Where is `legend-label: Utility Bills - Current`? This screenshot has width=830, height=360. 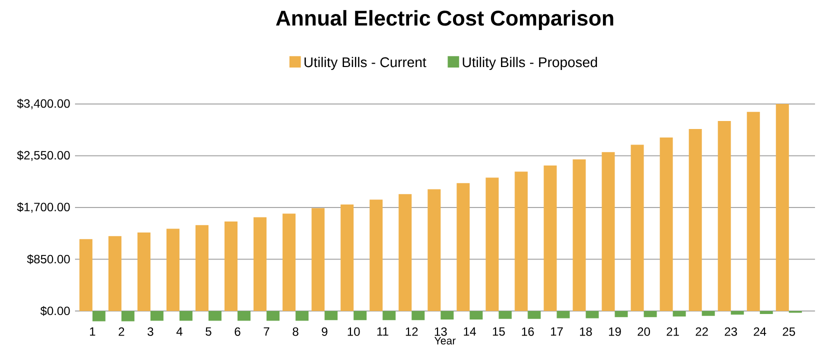
legend-label: Utility Bills - Current is located at coordinates (365, 63).